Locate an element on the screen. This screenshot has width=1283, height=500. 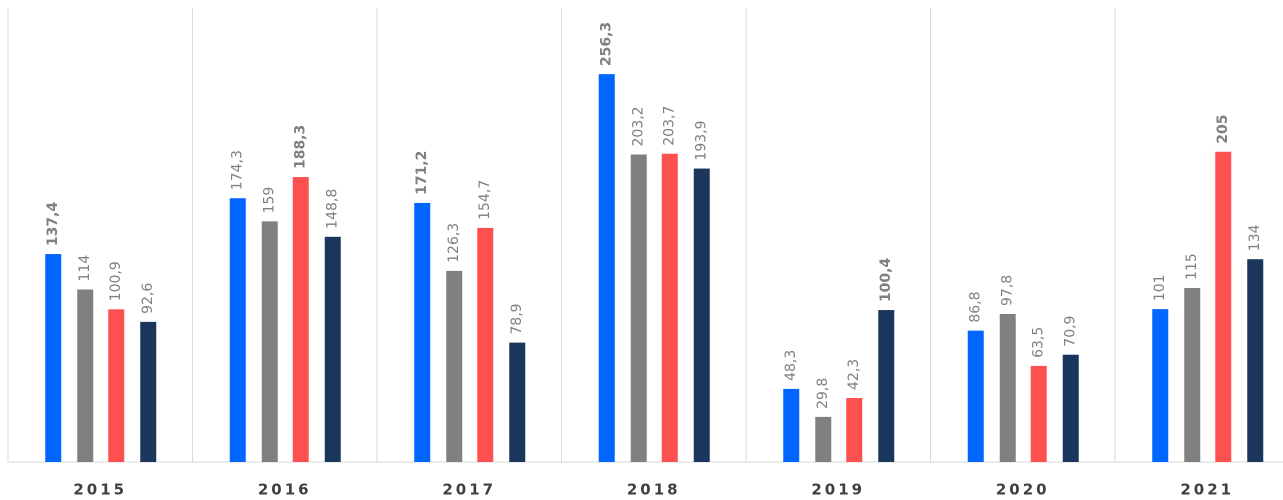
data-label: 92,6 is located at coordinates (148, 298).